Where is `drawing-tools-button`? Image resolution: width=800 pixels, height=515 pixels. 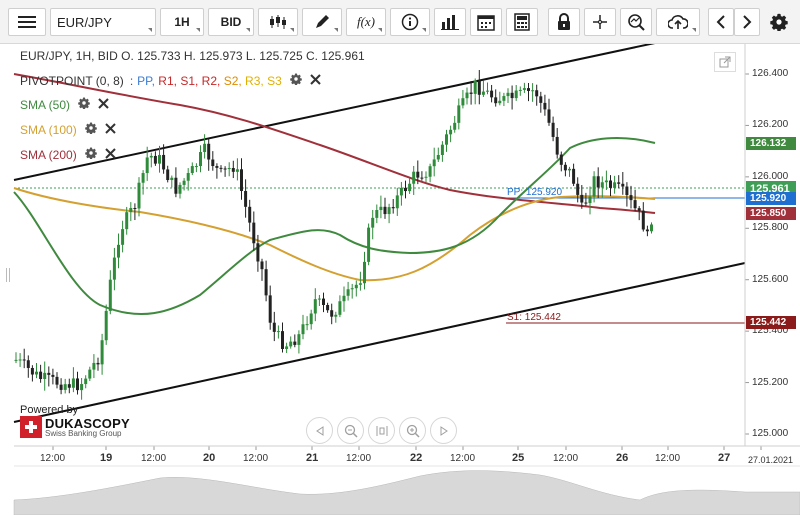 drawing-tools-button is located at coordinates (322, 22).